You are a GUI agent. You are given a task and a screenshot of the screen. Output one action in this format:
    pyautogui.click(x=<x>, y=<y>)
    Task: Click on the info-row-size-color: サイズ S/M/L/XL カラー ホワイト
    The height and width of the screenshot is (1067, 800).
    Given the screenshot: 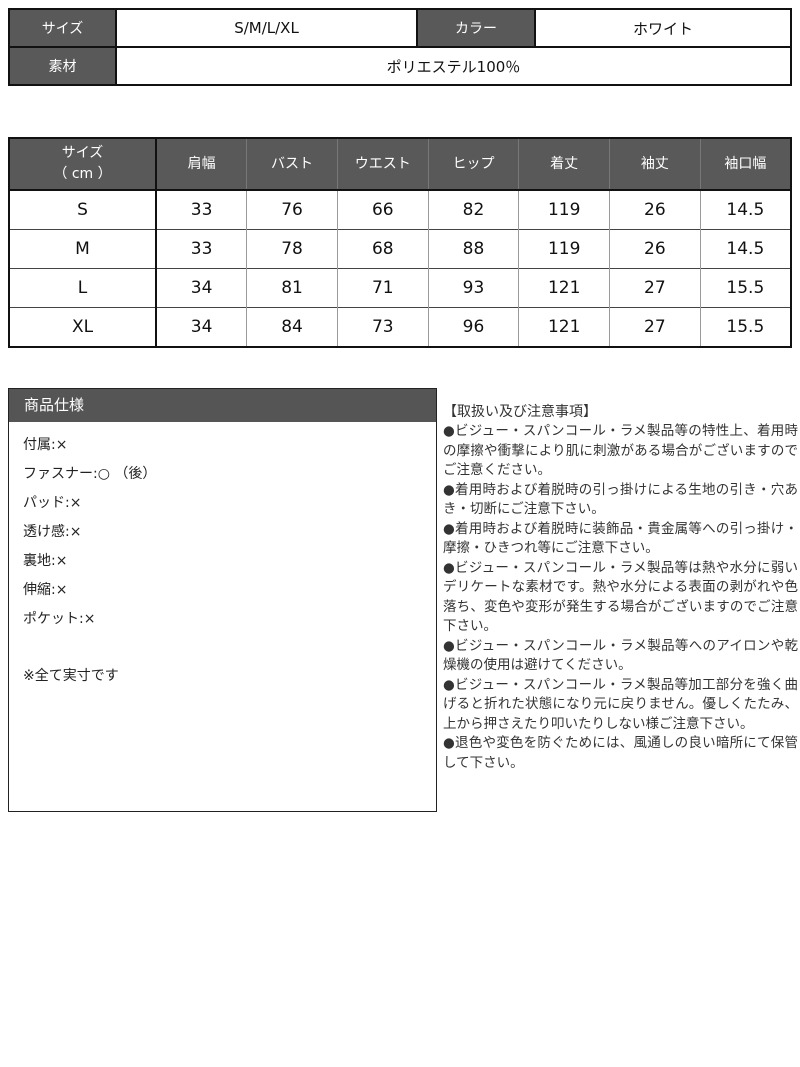 What is the action you would take?
    pyautogui.click(x=400, y=28)
    